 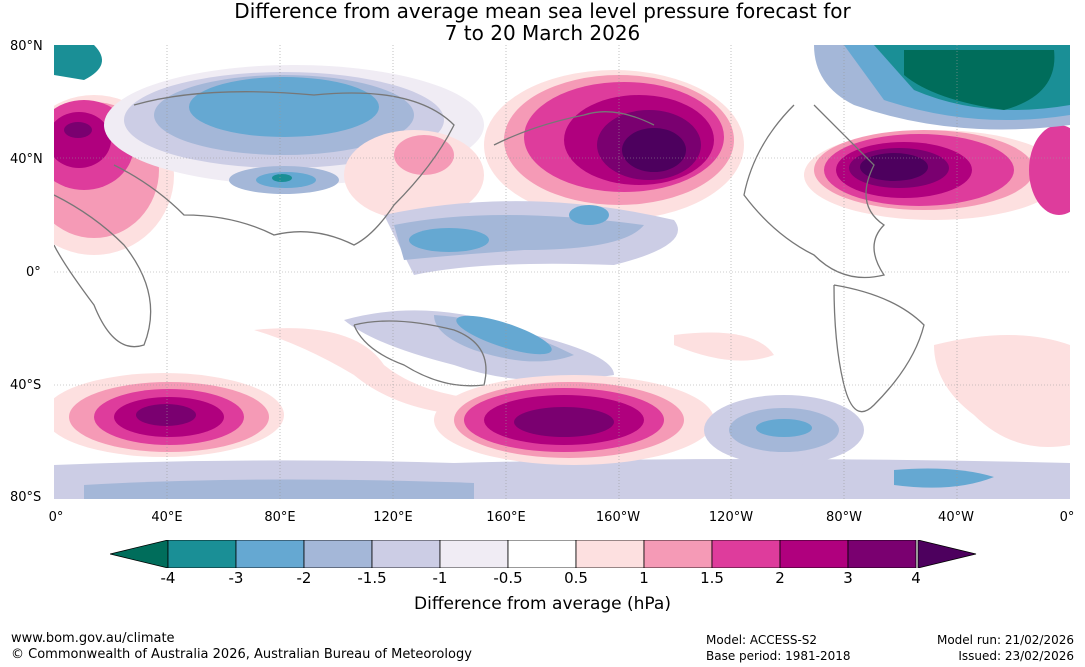 What do you see at coordinates (731, 517) in the screenshot?
I see `lon-label: 120°W` at bounding box center [731, 517].